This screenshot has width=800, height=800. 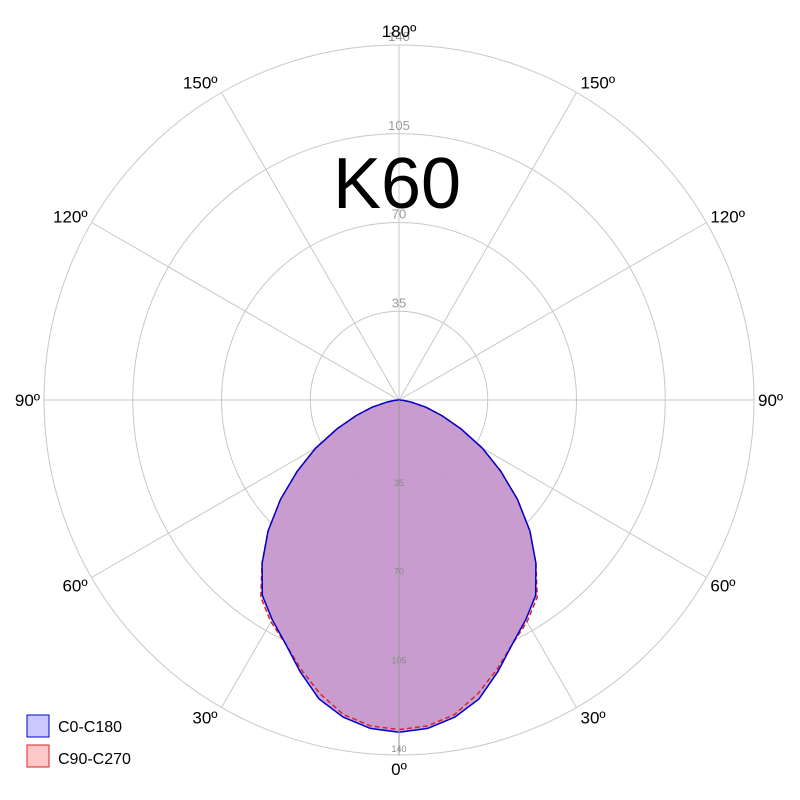 I want to click on angle-label-180: 180º, so click(x=399, y=31).